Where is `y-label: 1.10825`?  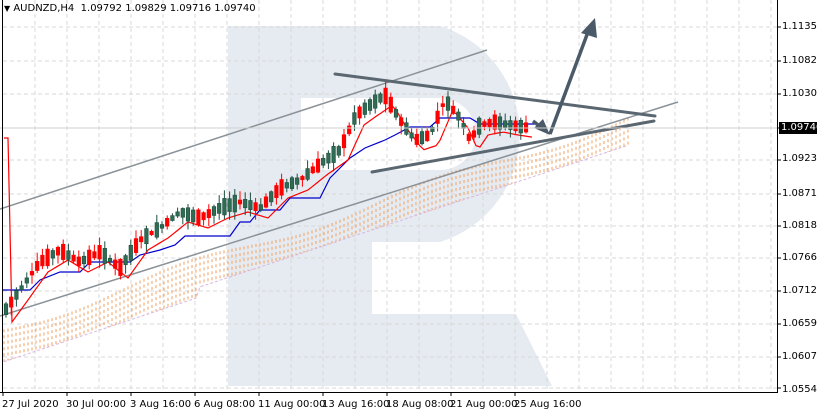 y-label: 1.10825 is located at coordinates (799, 60).